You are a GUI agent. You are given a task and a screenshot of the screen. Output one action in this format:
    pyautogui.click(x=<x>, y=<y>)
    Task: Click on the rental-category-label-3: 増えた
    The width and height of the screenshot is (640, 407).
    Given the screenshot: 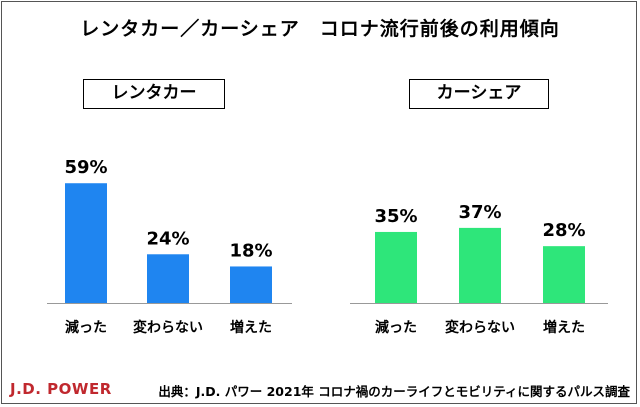 What is the action you would take?
    pyautogui.click(x=251, y=327)
    